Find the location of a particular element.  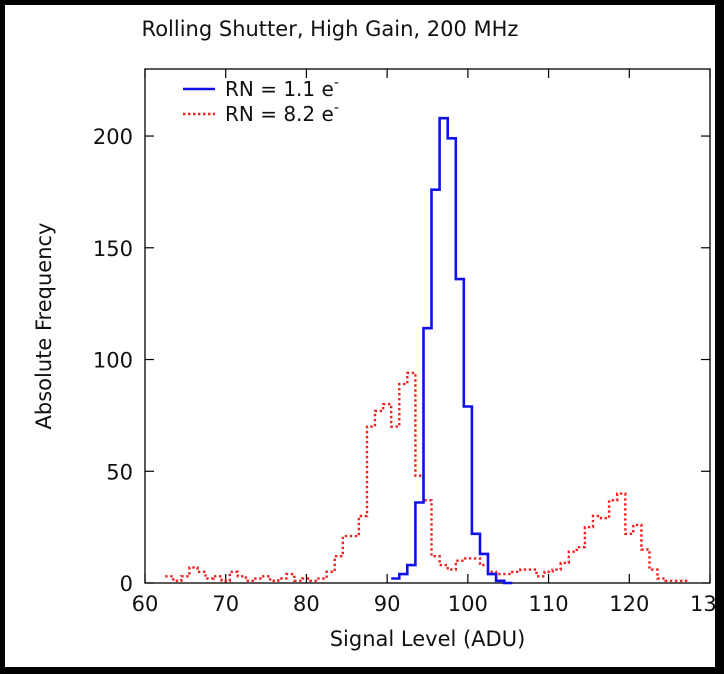

chart-title: Rolling Shutter, High Gain, 200 MHz is located at coordinates (330, 29).